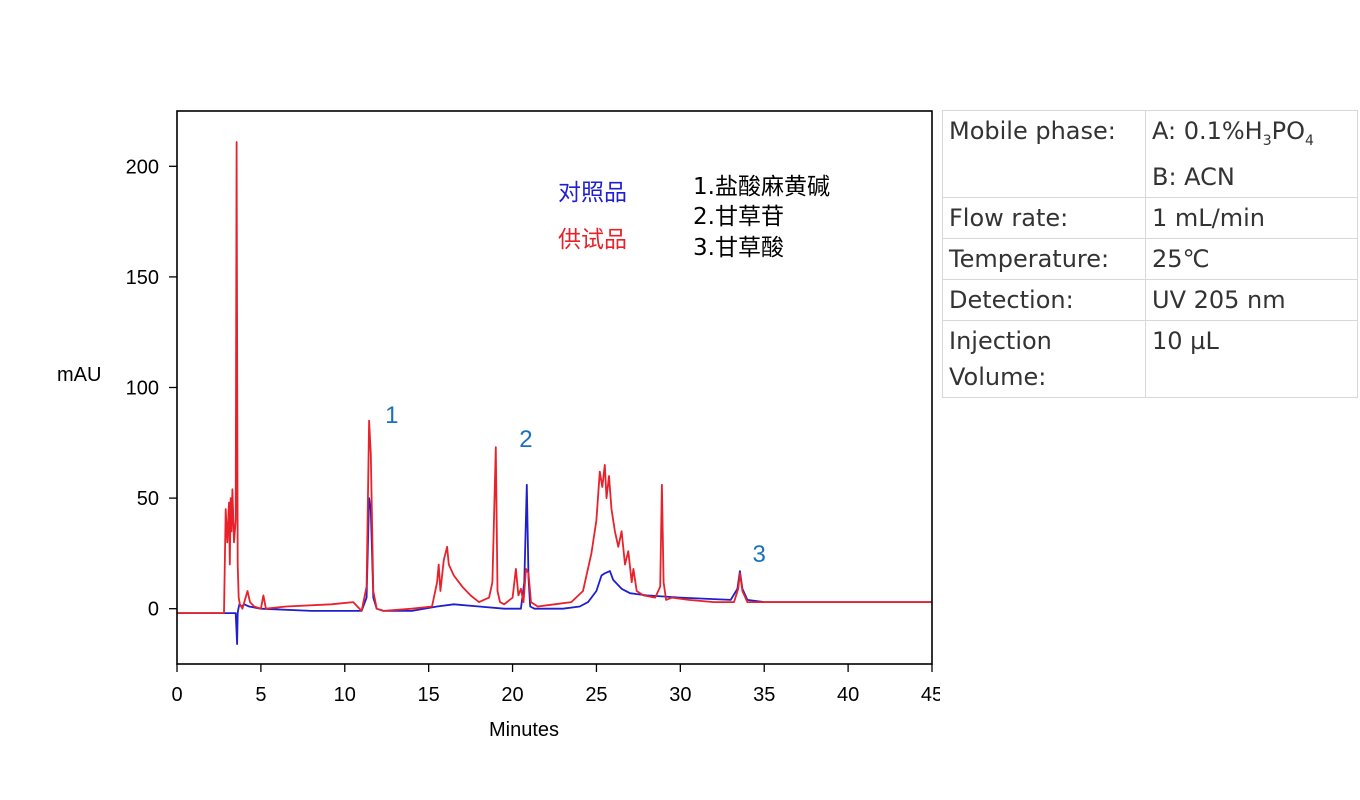 The height and width of the screenshot is (800, 1360). What do you see at coordinates (260, 695) in the screenshot?
I see `x-tick-label: 5` at bounding box center [260, 695].